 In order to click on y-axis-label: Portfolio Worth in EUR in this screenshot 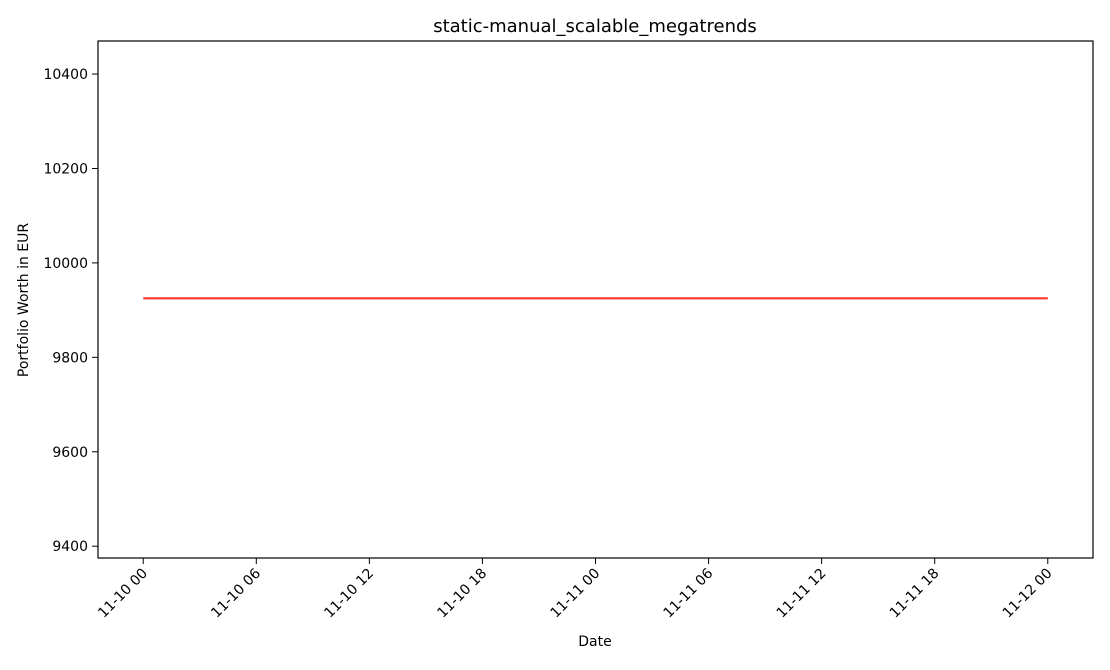, I will do `click(24, 300)`.